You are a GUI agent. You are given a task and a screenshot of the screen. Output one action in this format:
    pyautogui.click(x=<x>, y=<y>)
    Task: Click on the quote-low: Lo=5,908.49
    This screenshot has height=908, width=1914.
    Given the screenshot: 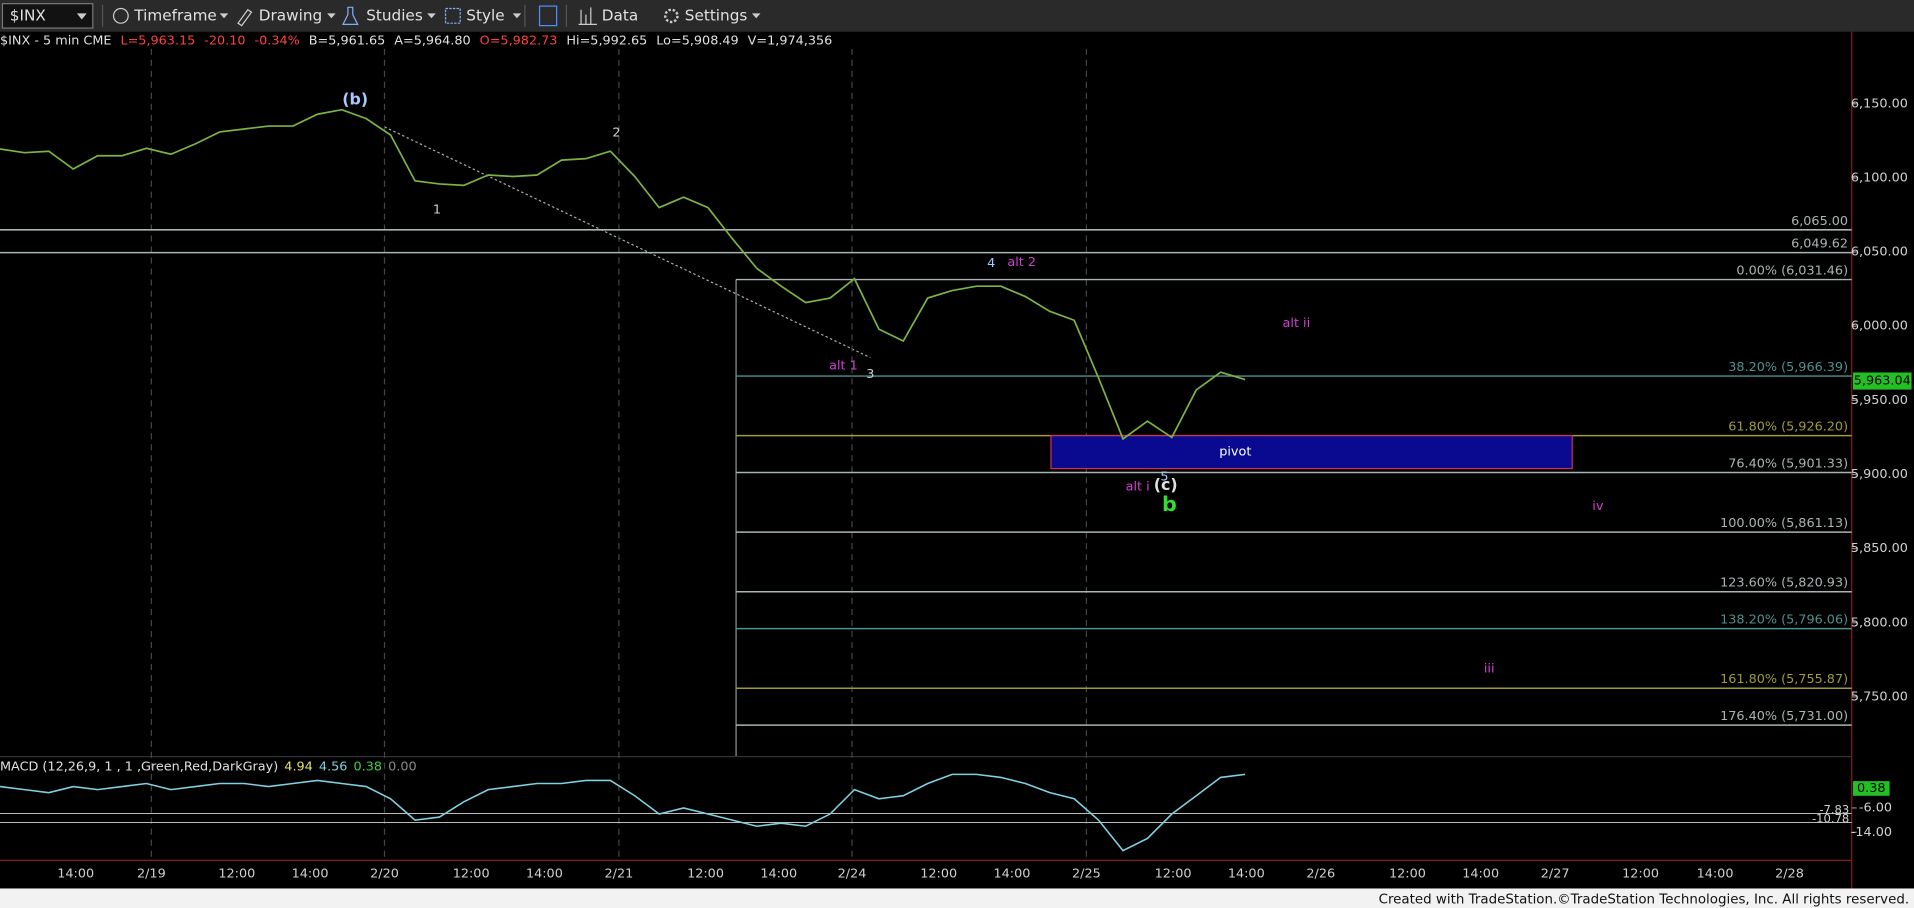 What is the action you would take?
    pyautogui.click(x=697, y=40)
    